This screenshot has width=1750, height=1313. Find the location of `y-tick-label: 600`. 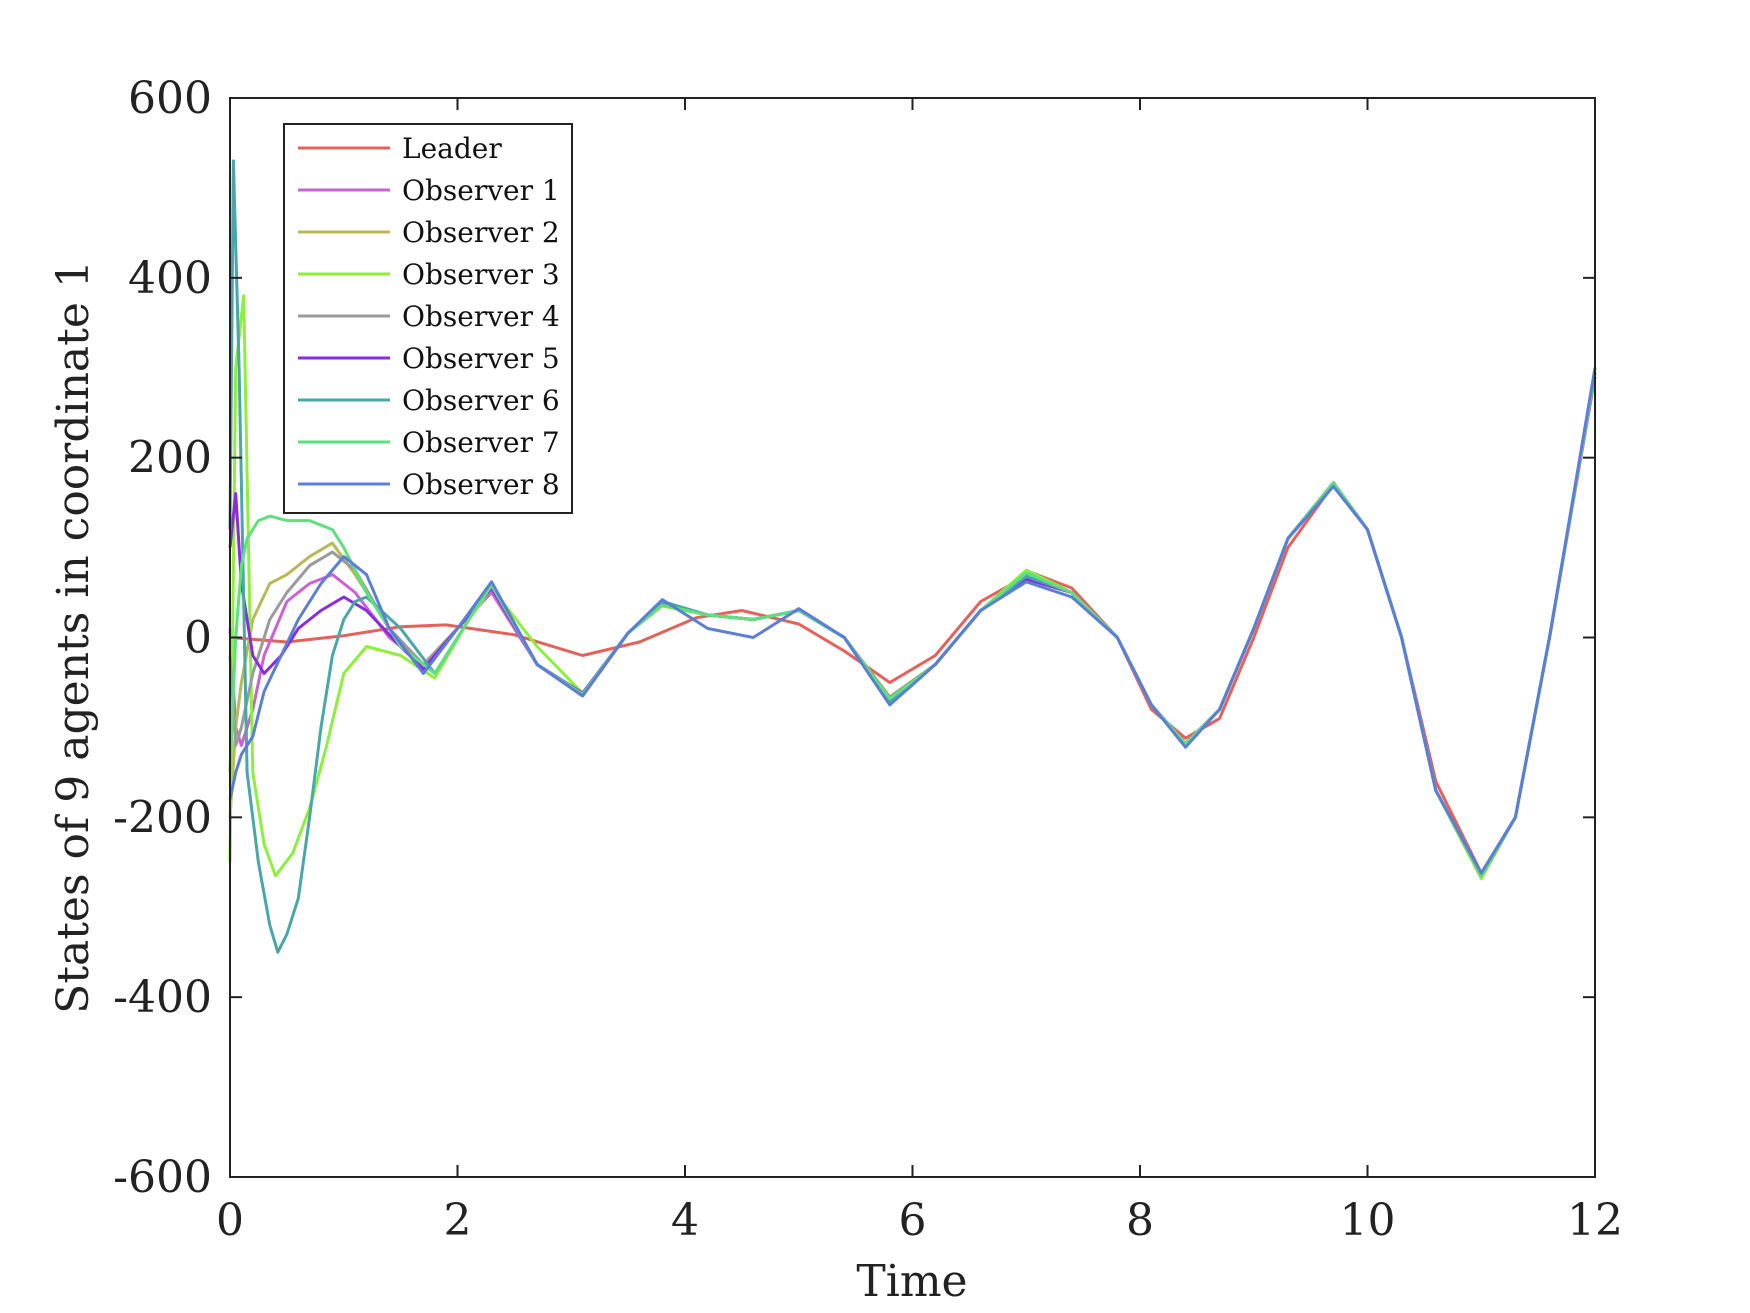

y-tick-label: 600 is located at coordinates (170, 98).